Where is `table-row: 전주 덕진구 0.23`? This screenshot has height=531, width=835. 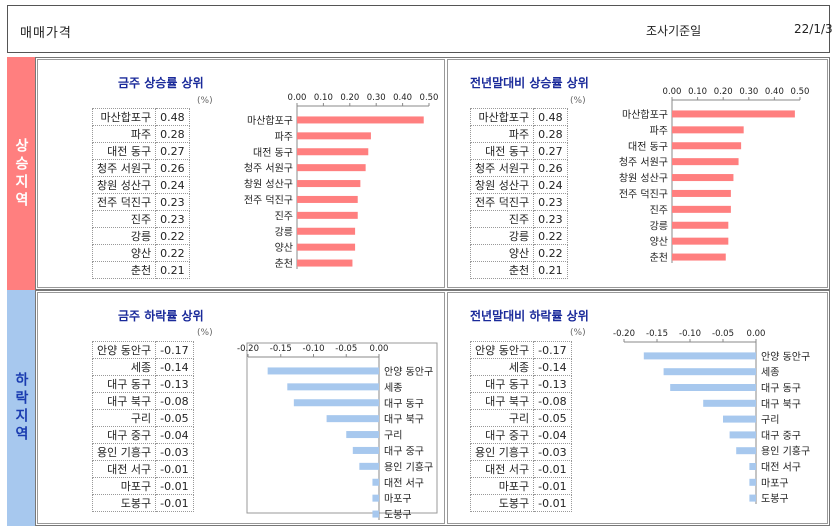
table-row: 전주 덕진구 0.23 is located at coordinates (518, 202).